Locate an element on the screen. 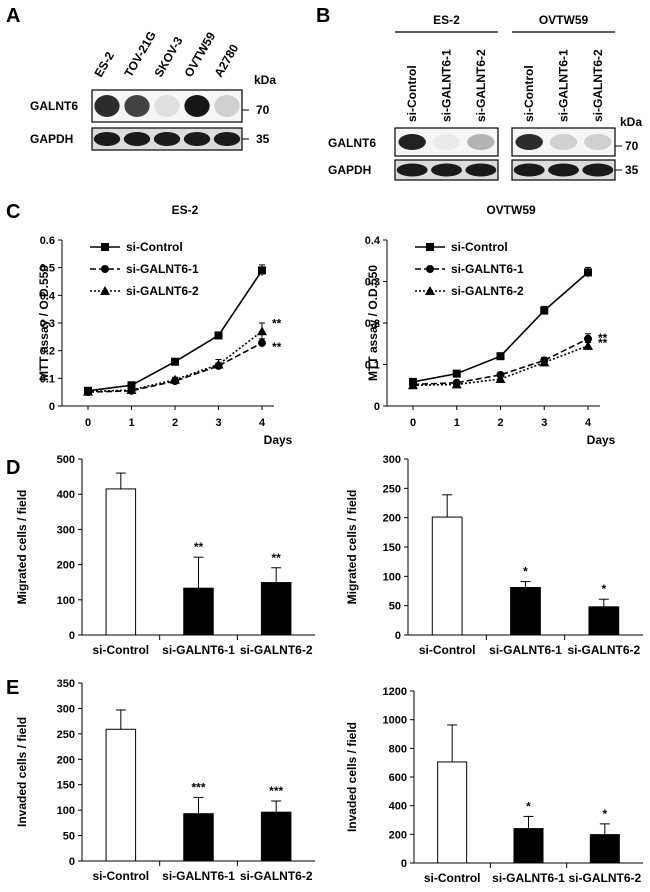  category-label: si-GALNT6-2 is located at coordinates (604, 878).